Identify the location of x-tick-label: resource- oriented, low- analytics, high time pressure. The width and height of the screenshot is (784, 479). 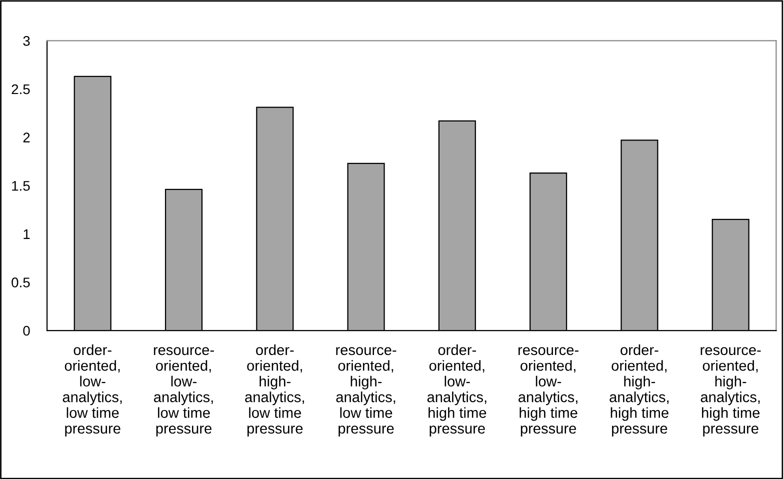
(548, 392).